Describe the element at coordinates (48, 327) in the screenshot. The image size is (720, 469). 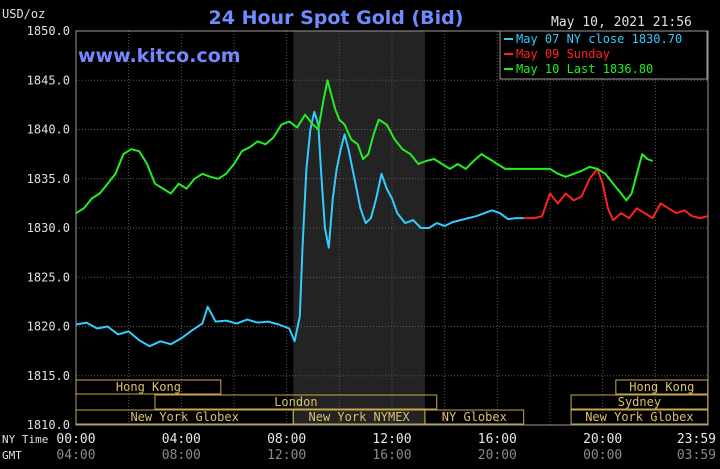
I see `y-tick-label: 1820.0` at that location.